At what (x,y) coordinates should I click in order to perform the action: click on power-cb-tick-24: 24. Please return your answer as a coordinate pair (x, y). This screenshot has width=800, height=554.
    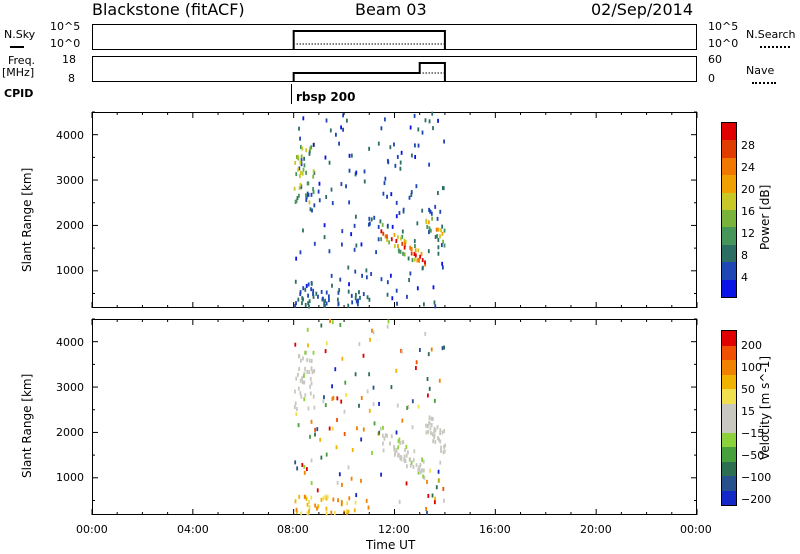
    Looking at the image, I should click on (748, 167).